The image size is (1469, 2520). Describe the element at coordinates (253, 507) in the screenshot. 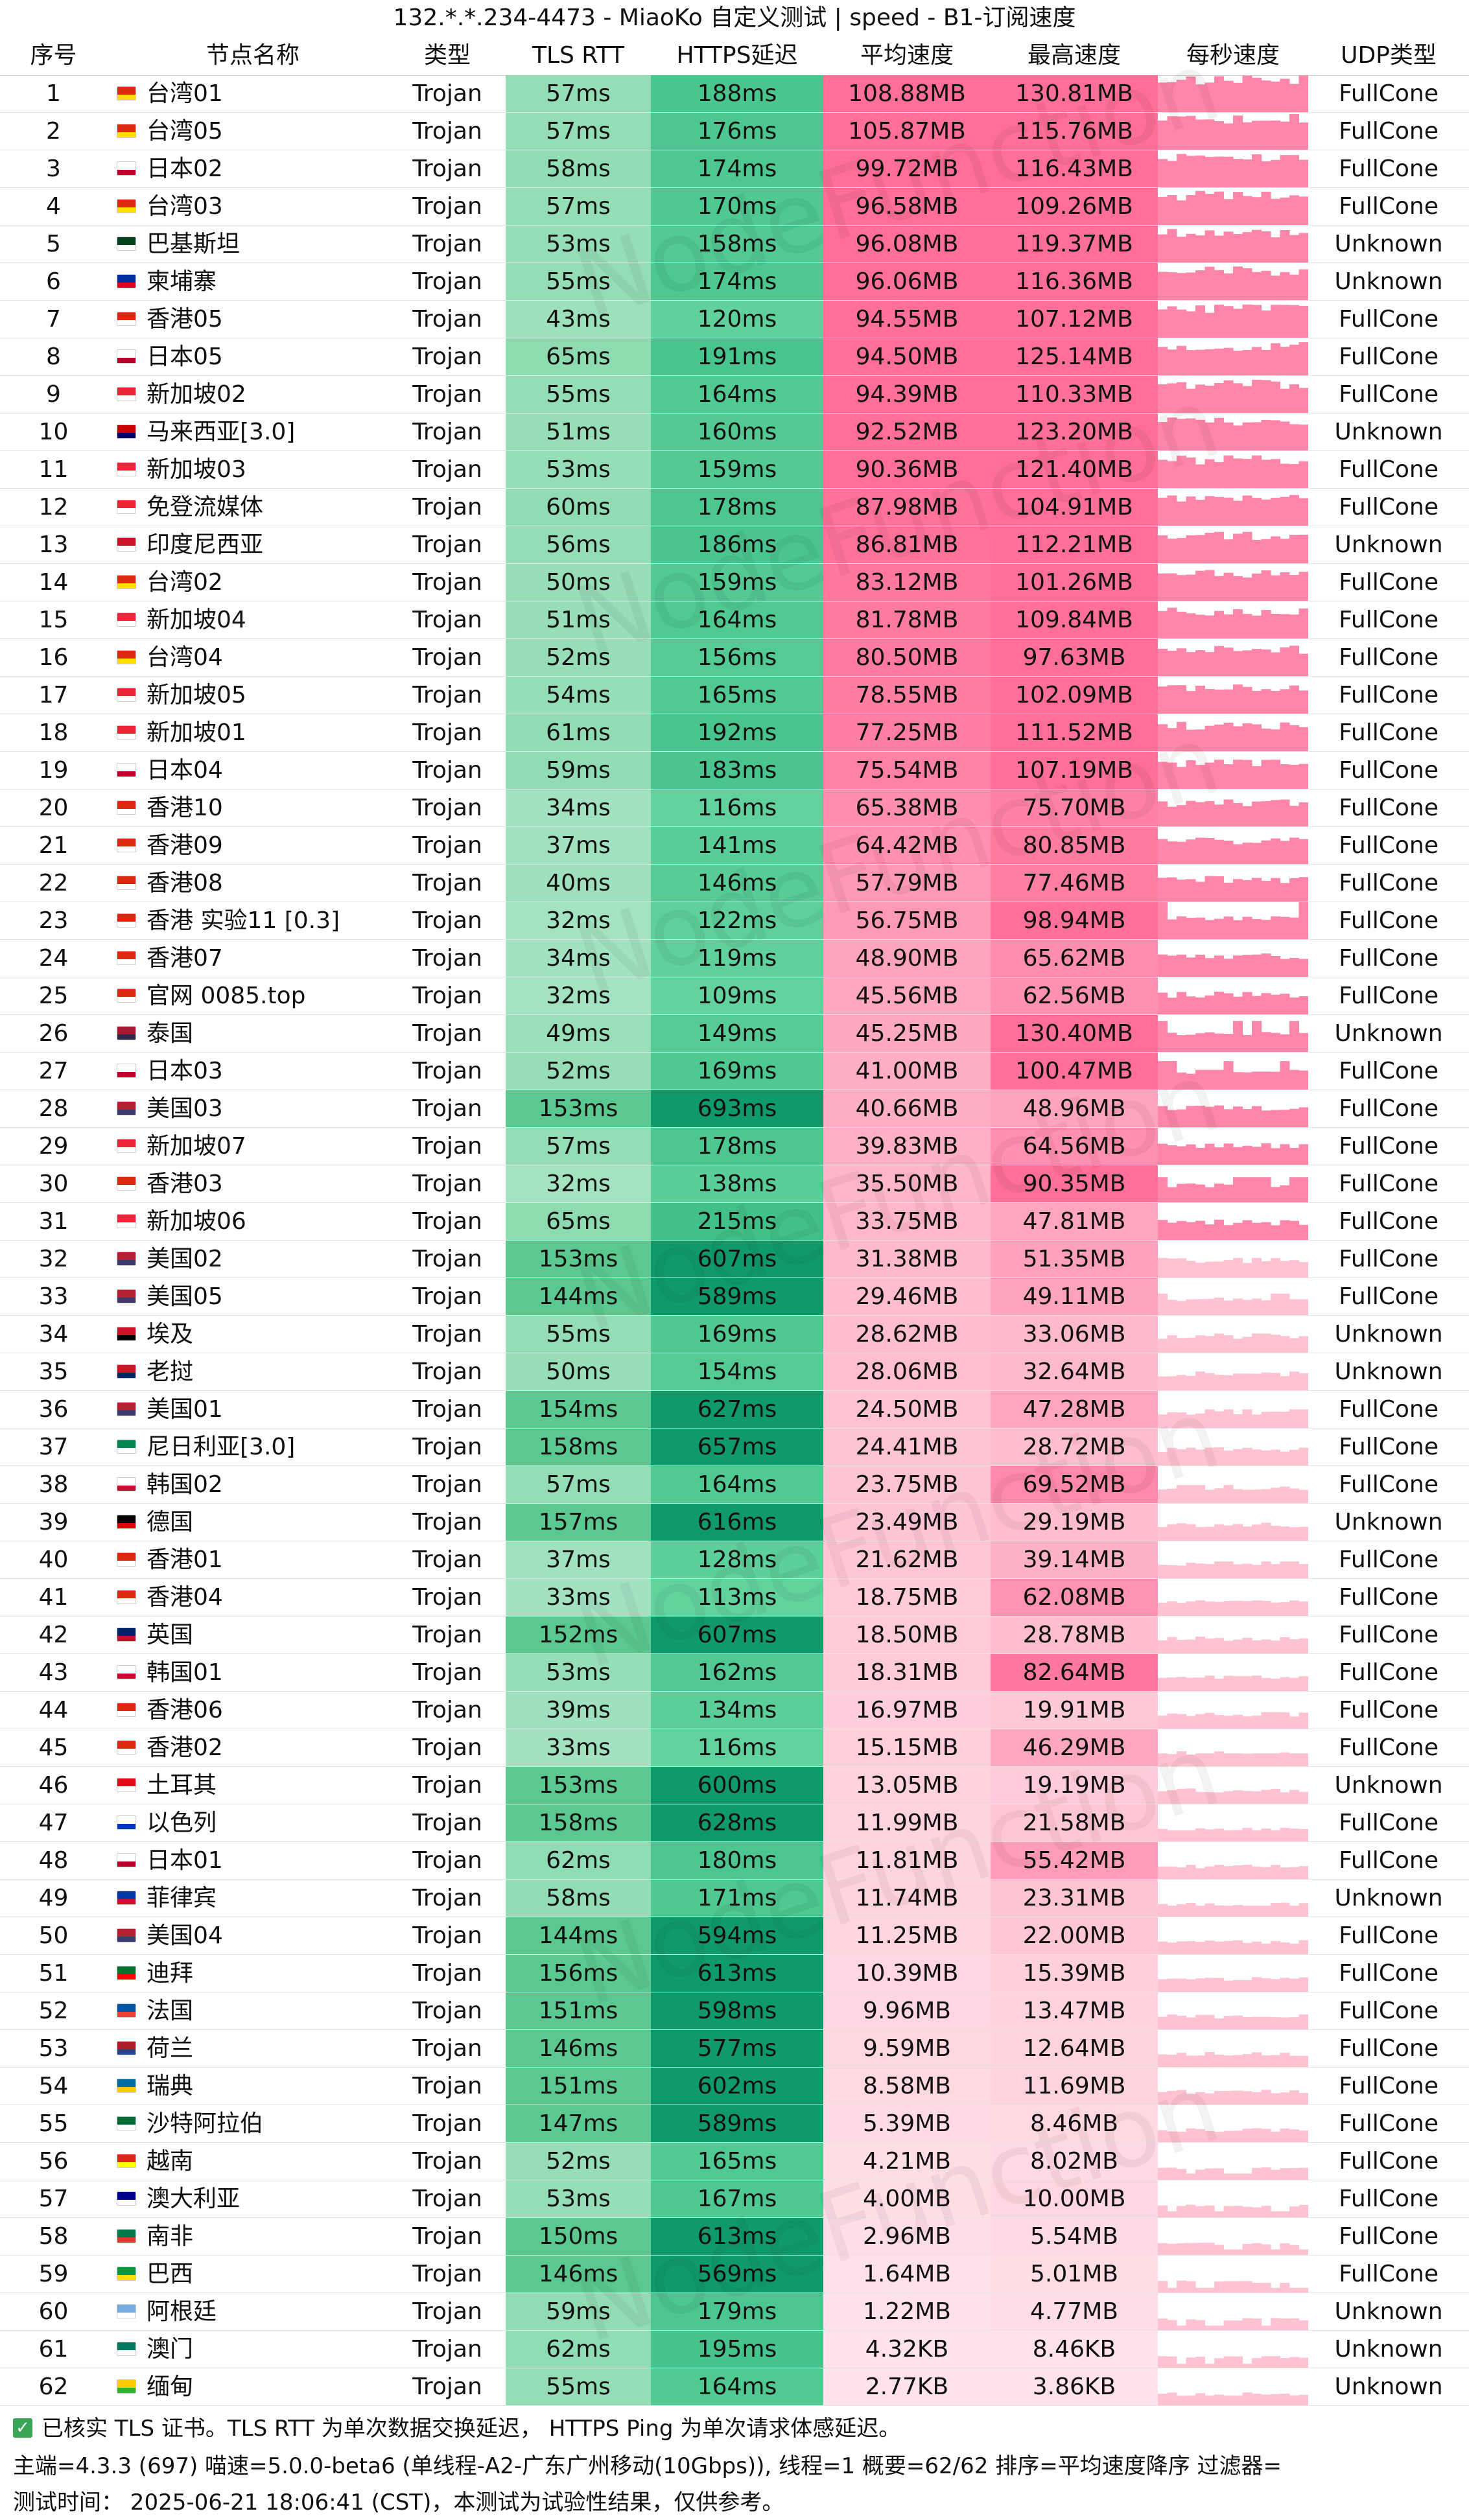

I see `node-name-cell: 免登流媒体` at that location.